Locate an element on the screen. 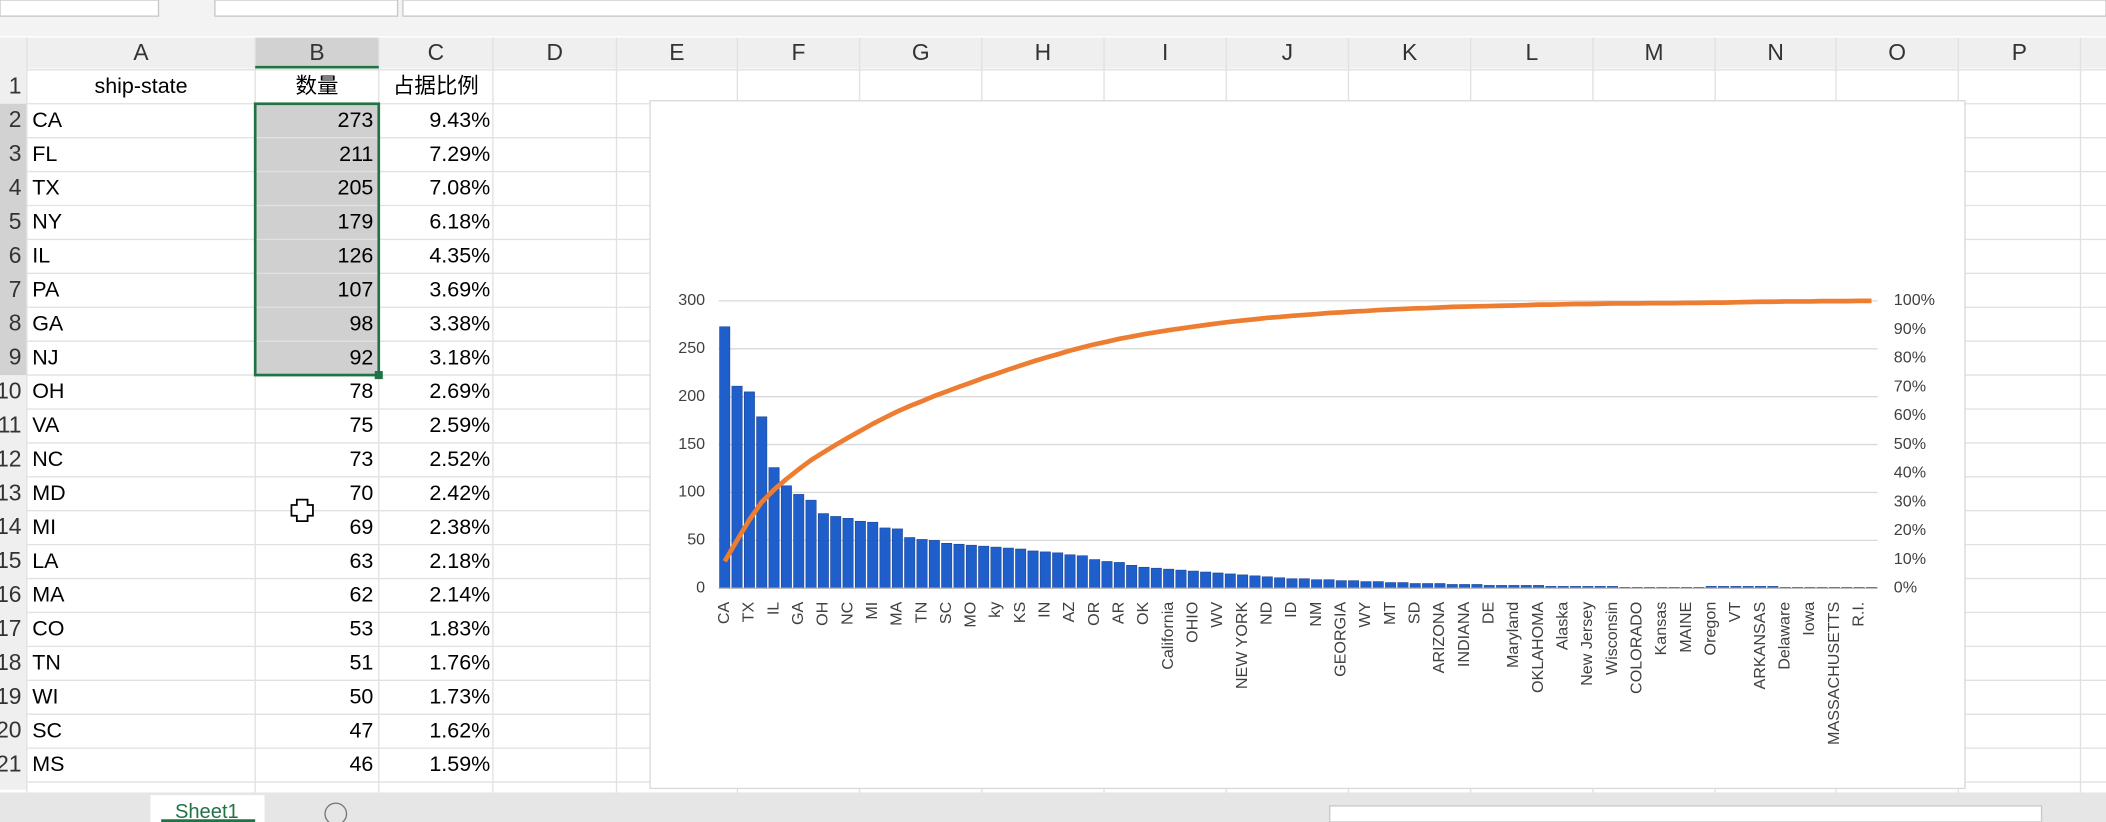 The width and height of the screenshot is (2106, 822). cell-percent: 6.18% is located at coordinates (459, 222).